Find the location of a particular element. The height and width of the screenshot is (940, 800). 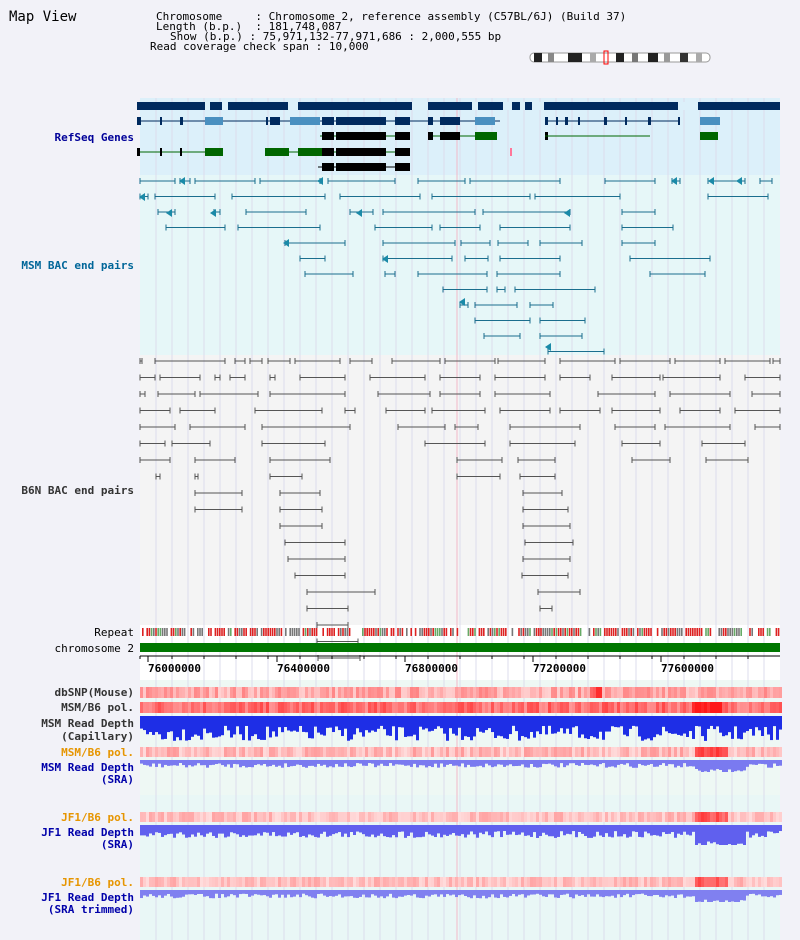

track-label-jf1-b6-pol-1: JF1/B6 pol. is located at coordinates (97, 817).